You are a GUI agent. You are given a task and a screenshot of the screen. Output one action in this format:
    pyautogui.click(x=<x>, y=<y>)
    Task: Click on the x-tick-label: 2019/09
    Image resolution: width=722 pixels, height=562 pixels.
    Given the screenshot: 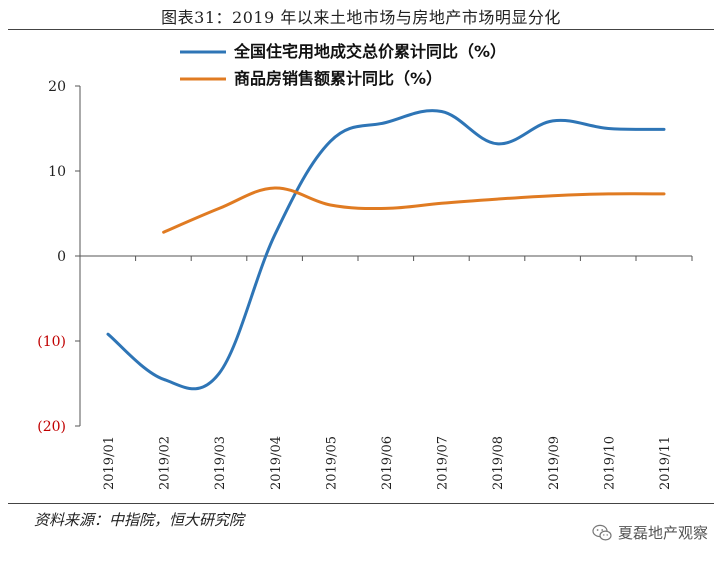 What is the action you would take?
    pyautogui.click(x=554, y=463)
    